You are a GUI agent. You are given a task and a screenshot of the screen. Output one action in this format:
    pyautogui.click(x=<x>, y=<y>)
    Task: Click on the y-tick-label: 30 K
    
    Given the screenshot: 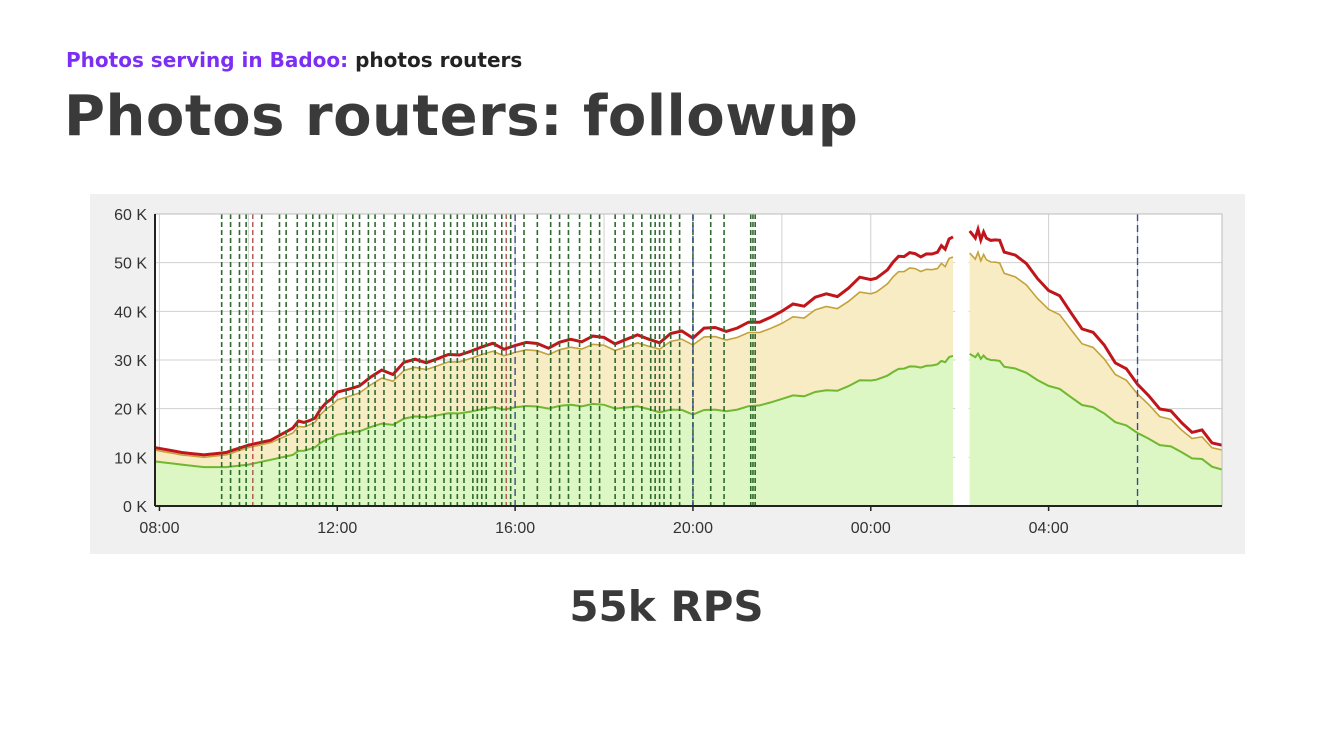 What is the action you would take?
    pyautogui.click(x=130, y=361)
    